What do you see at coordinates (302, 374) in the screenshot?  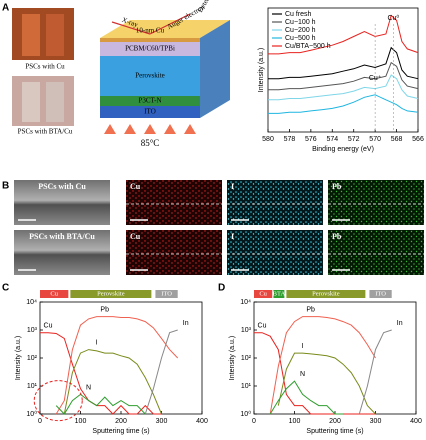 I see `curve-label: N` at bounding box center [302, 374].